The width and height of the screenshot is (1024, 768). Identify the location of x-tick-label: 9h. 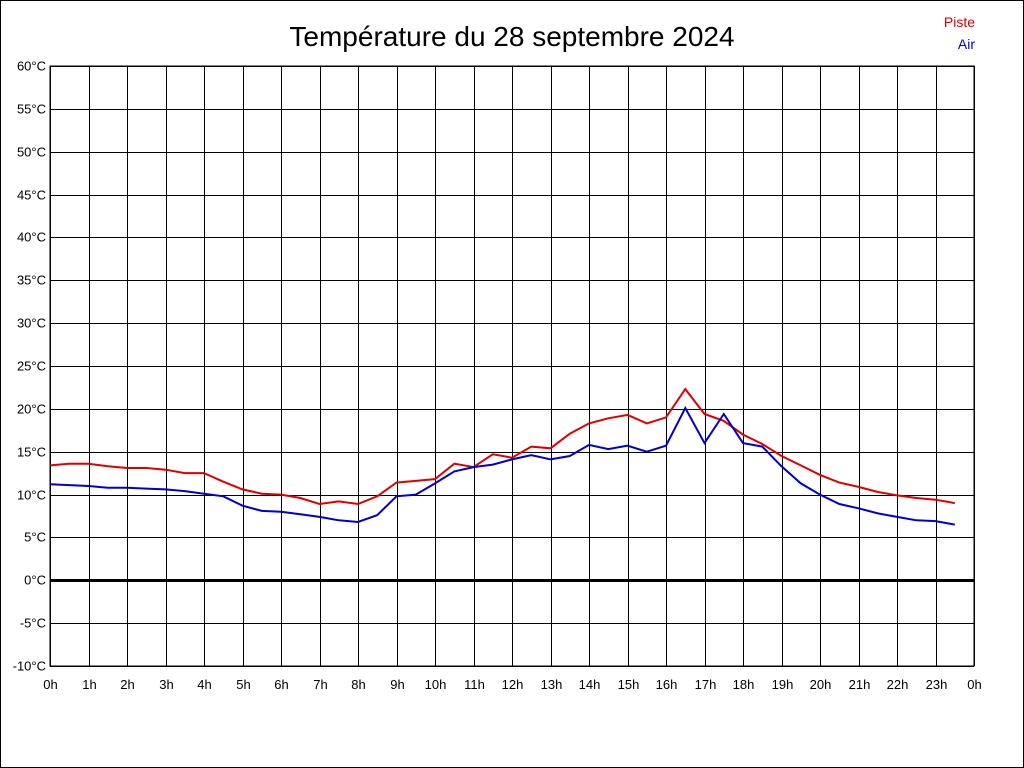
(397, 684).